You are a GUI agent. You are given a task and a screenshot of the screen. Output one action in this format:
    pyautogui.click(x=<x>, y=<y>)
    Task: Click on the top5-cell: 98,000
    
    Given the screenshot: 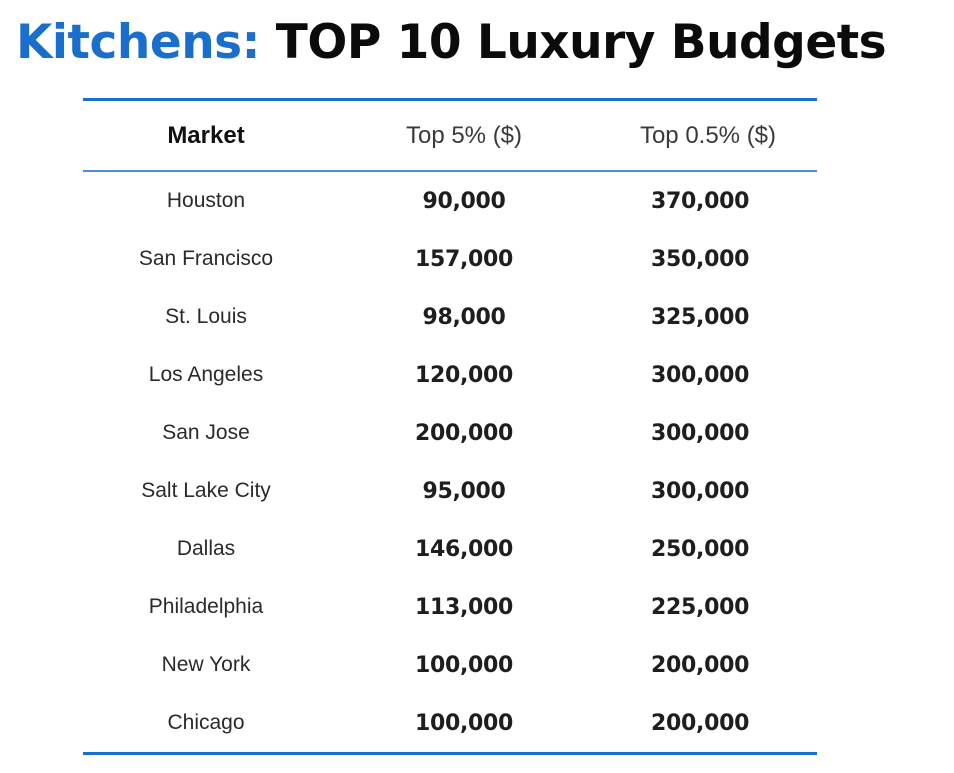 What is the action you would take?
    pyautogui.click(x=464, y=317)
    